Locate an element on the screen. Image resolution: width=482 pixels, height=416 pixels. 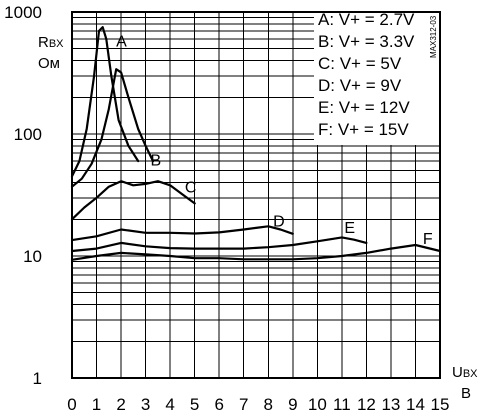
series-label-f: F is located at coordinates (428, 239).